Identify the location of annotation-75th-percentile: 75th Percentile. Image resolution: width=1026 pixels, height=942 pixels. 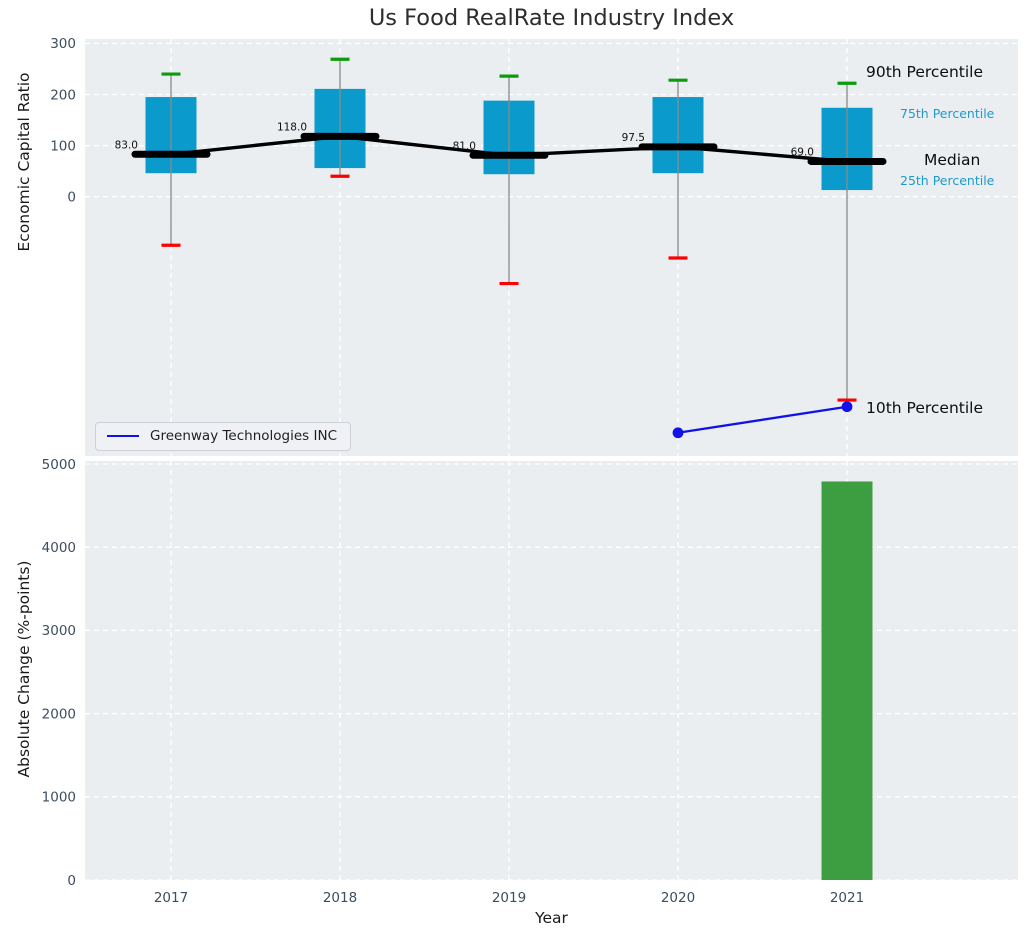
(947, 113).